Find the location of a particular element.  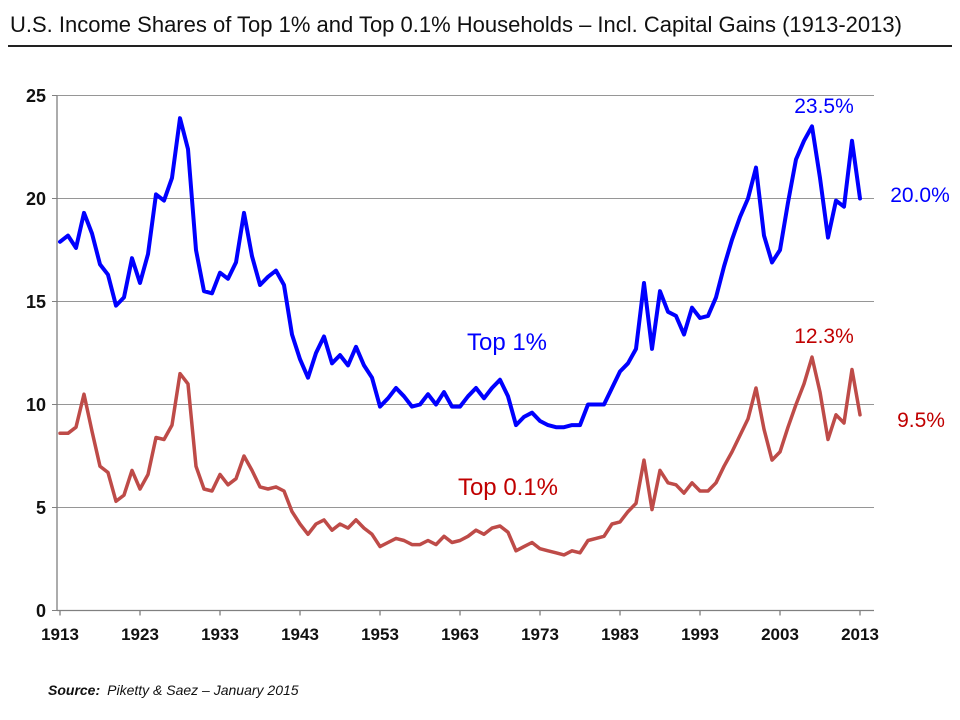

x-axis-tick-label: 1933 is located at coordinates (220, 634).